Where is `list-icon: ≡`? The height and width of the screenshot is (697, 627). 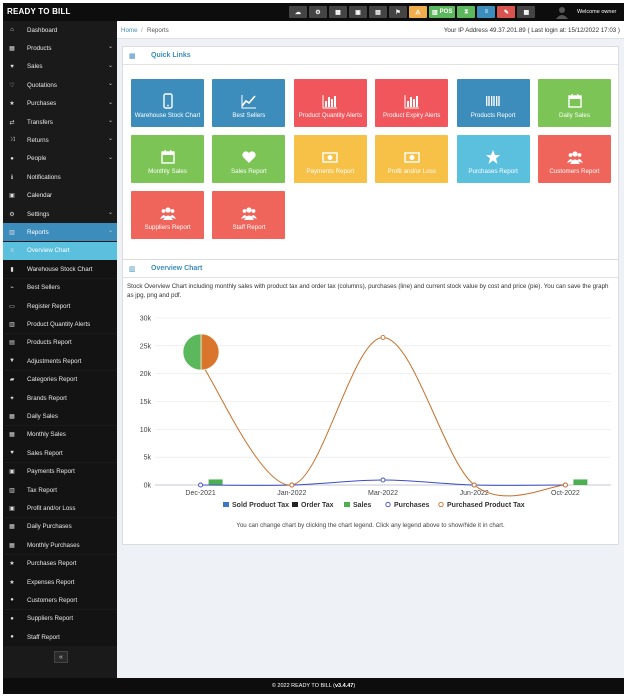
list-icon: ≡ is located at coordinates (486, 12).